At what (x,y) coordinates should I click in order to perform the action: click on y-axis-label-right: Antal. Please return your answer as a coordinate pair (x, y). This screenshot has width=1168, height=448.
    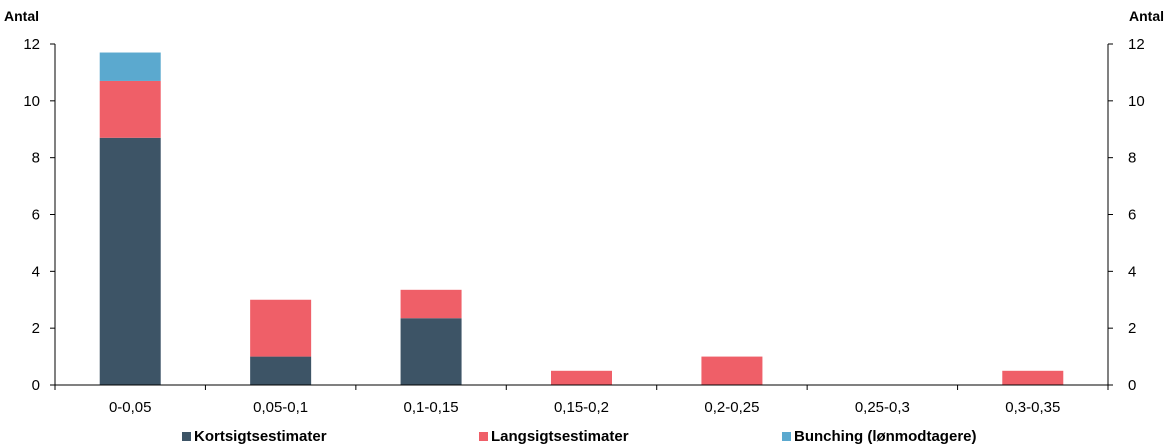
    Looking at the image, I should click on (1146, 16).